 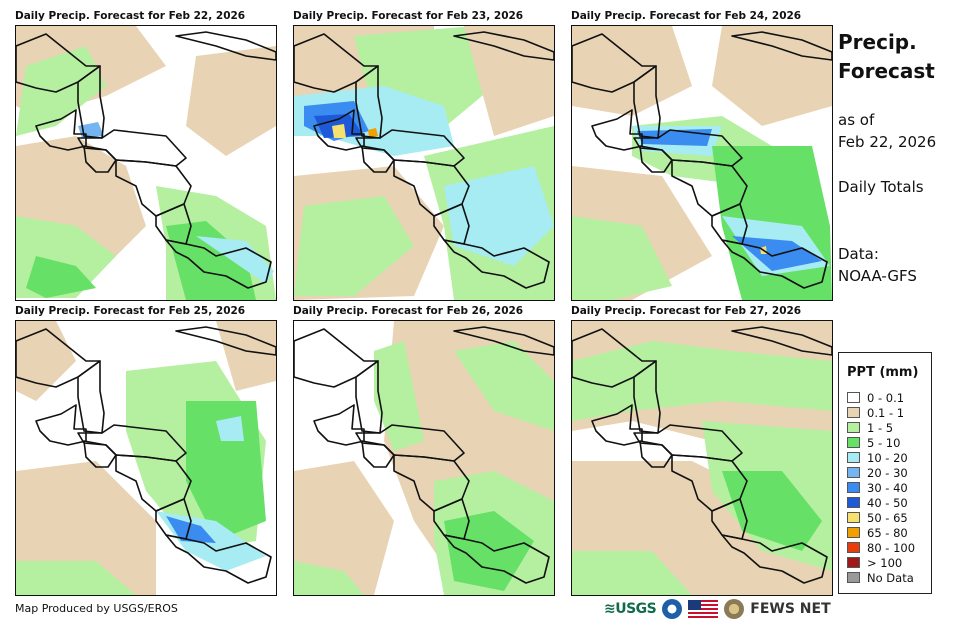 I want to click on panel-title-4: Daily Precip. Forecast for Feb 25, 2026, so click(x=130, y=311).